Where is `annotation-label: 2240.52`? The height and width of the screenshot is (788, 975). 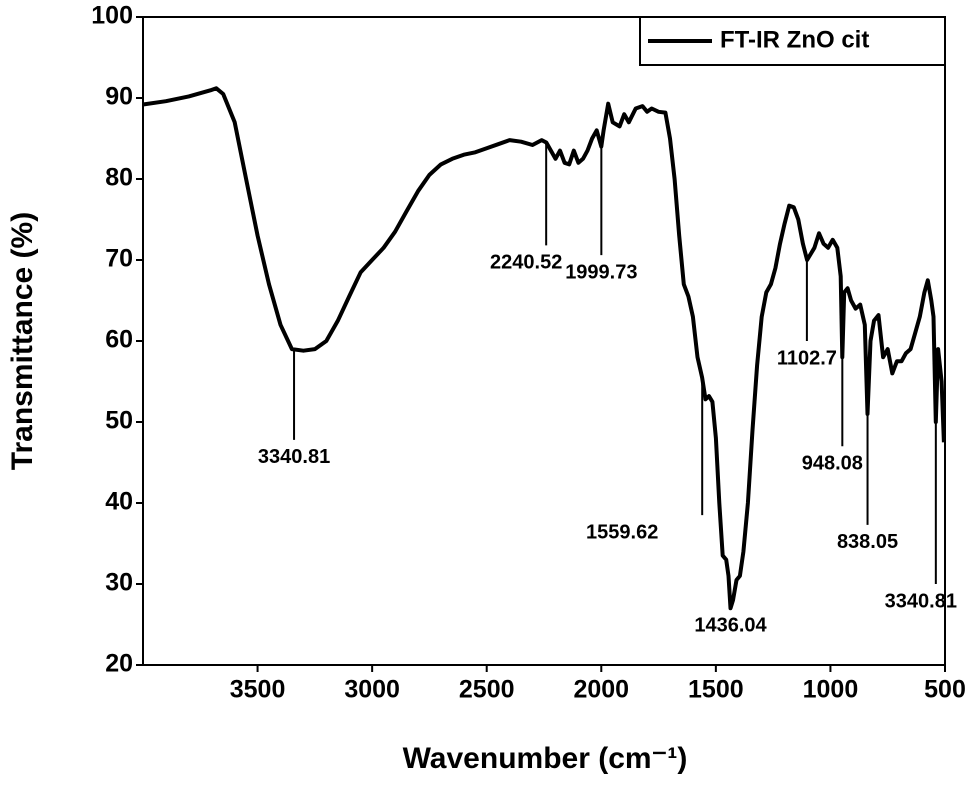 annotation-label: 2240.52 is located at coordinates (526, 263).